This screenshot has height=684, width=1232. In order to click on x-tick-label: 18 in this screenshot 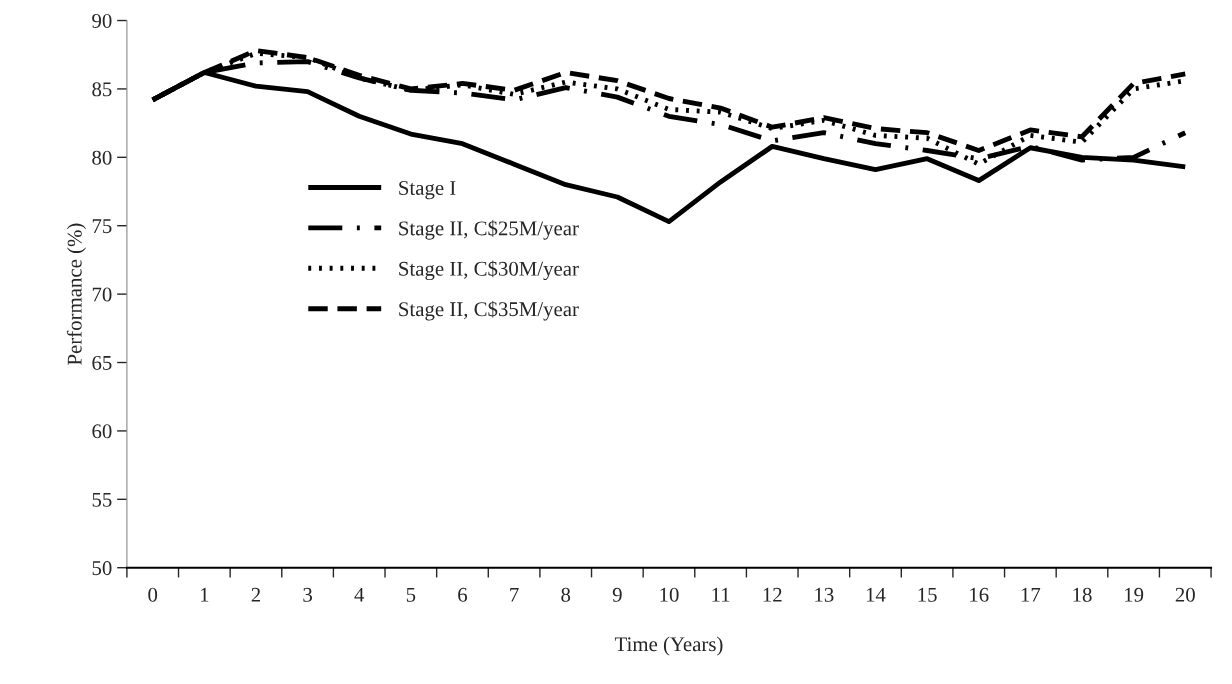, I will do `click(1082, 594)`.